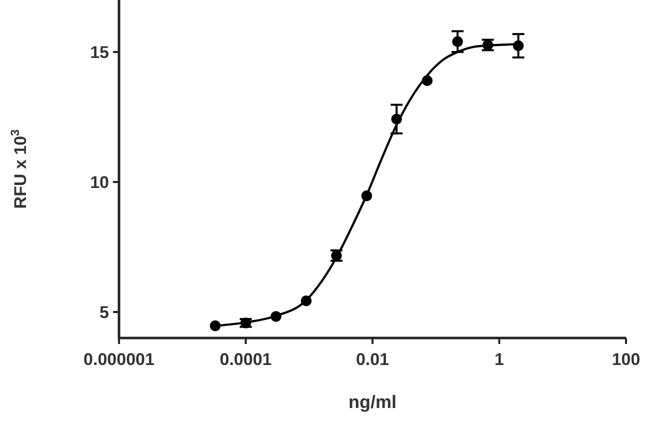 The width and height of the screenshot is (650, 424). Describe the element at coordinates (246, 359) in the screenshot. I see `x-tick-label: 0.0001` at that location.